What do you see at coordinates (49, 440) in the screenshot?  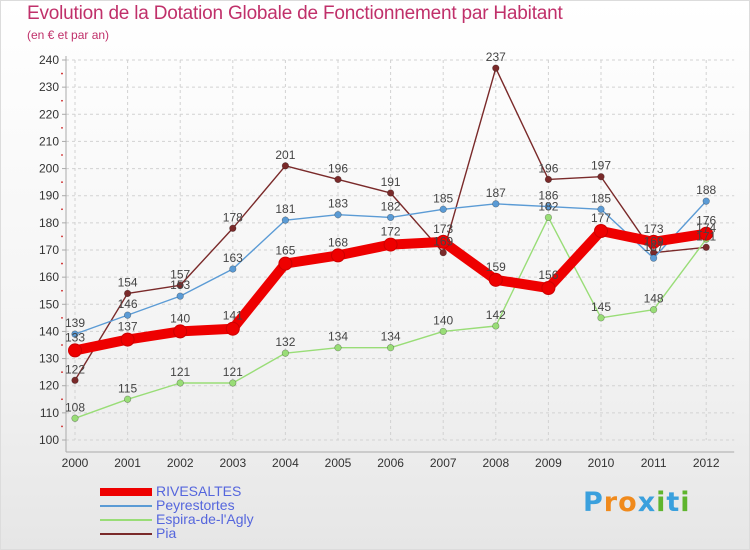 I see `y-tick-label: 100` at bounding box center [49, 440].